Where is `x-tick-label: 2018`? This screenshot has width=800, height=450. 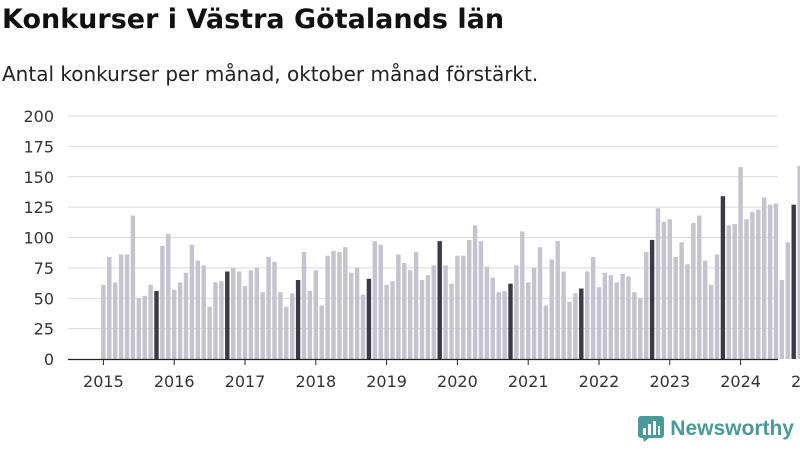 x-tick-label: 2018 is located at coordinates (315, 381).